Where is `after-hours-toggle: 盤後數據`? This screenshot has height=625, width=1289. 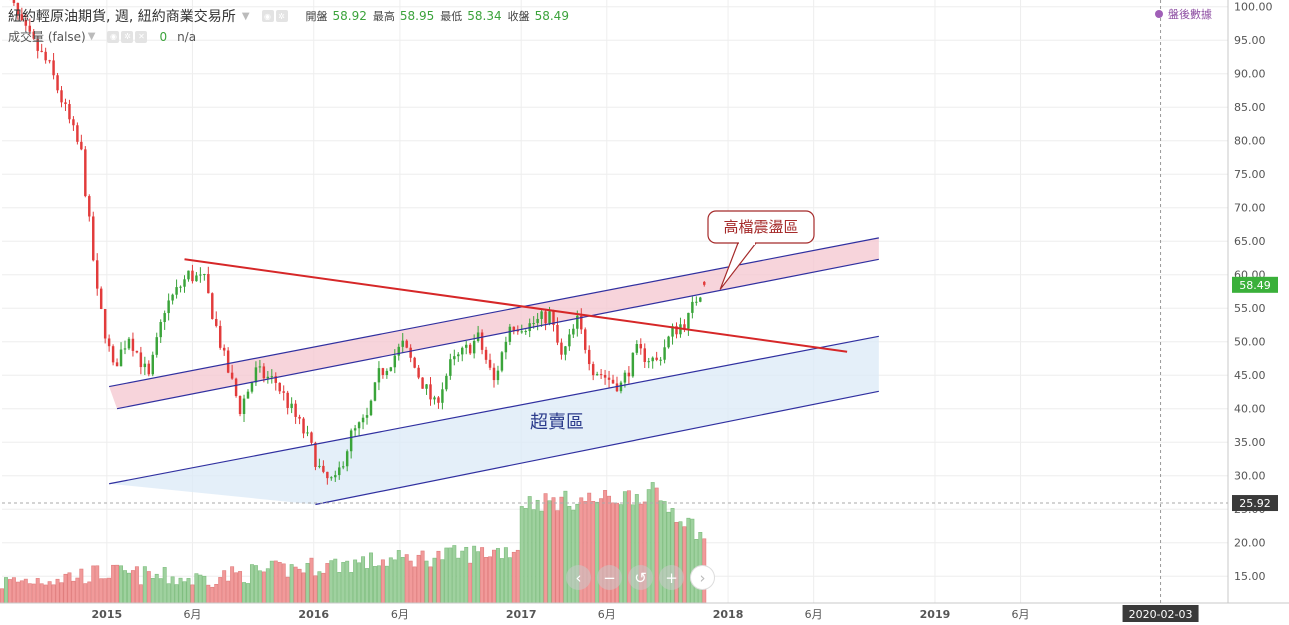
after-hours-toggle: 盤後數據 is located at coordinates (1183, 14).